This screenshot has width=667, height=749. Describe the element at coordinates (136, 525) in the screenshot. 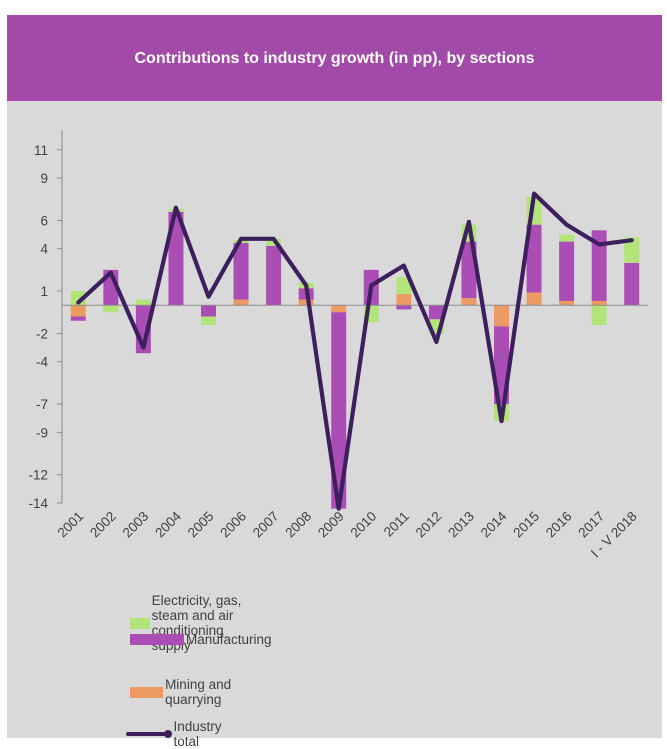

I see `x-tick-label: 2003` at that location.